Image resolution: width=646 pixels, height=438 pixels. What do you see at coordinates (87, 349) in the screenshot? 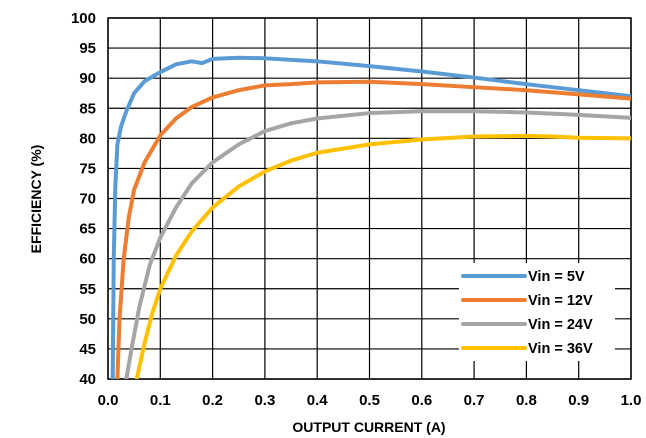
I see `y-tick-label: 45` at bounding box center [87, 349].